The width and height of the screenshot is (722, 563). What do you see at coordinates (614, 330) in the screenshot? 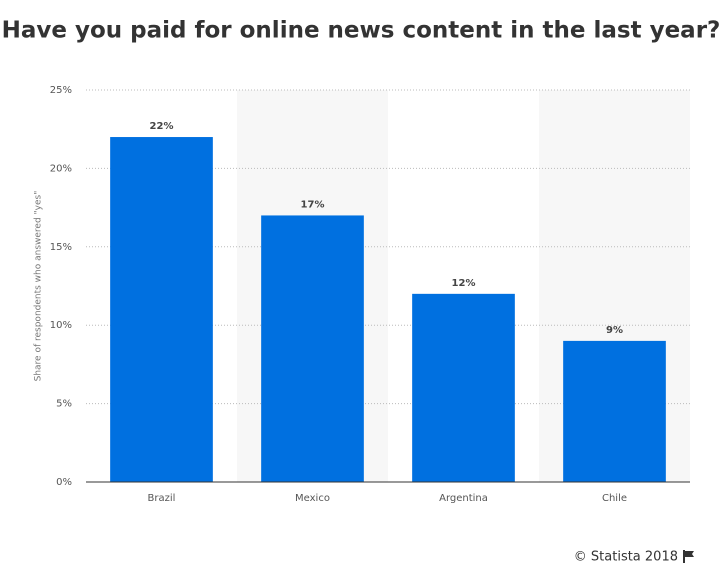
I see `value-label: 9%` at bounding box center [614, 330].